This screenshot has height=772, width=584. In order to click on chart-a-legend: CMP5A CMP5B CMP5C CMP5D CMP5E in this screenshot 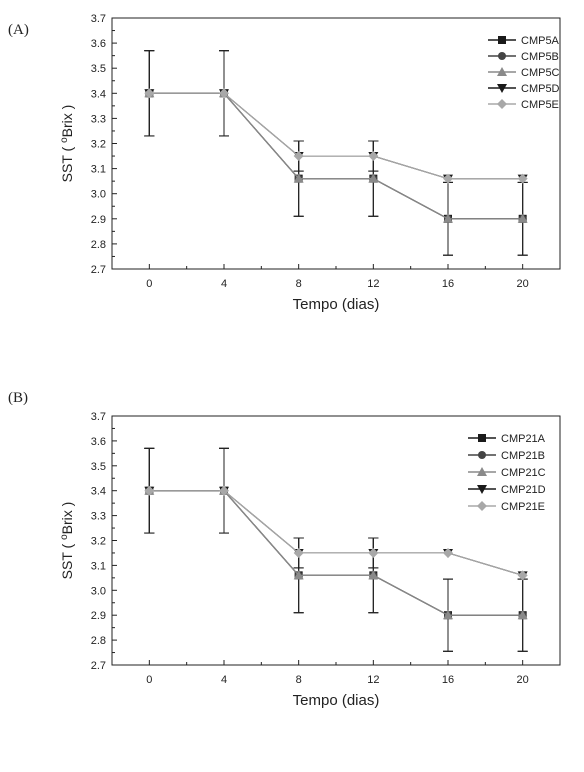, I will do `click(524, 73)`.